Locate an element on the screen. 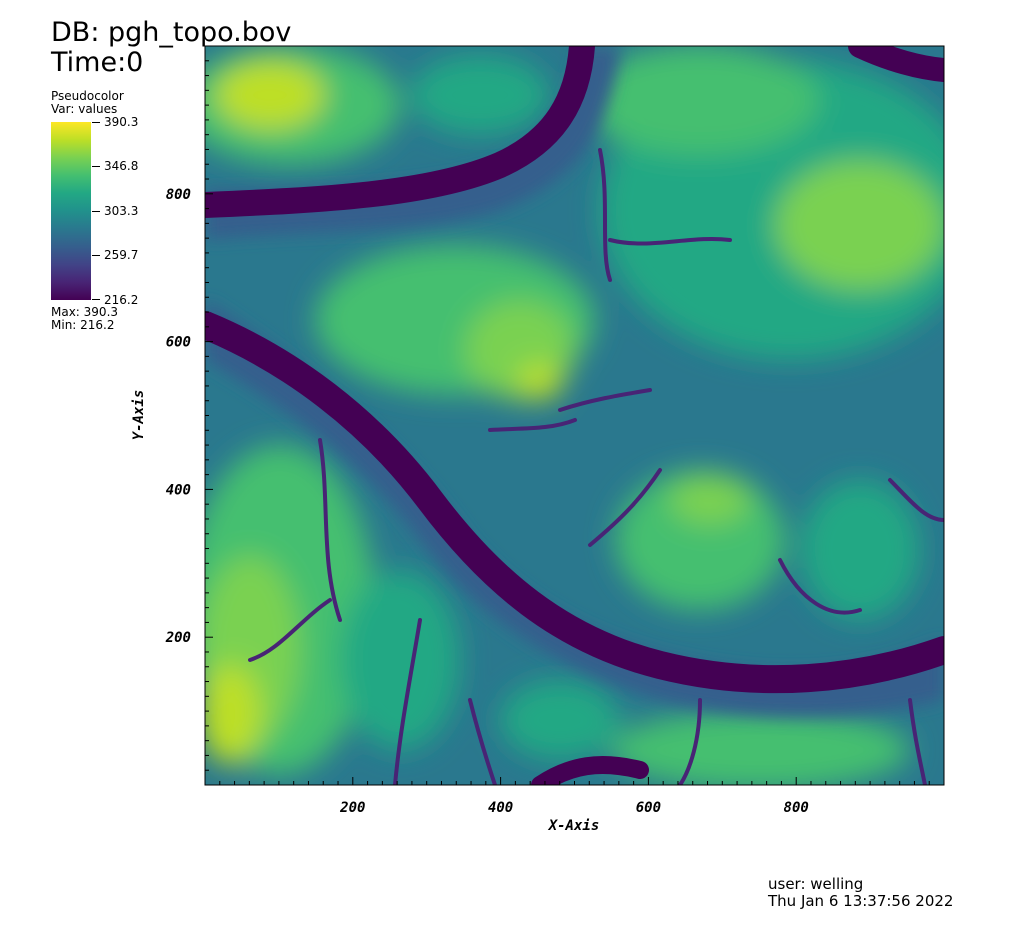 This screenshot has height=925, width=1024. river-north is located at coordinates (896, 64).